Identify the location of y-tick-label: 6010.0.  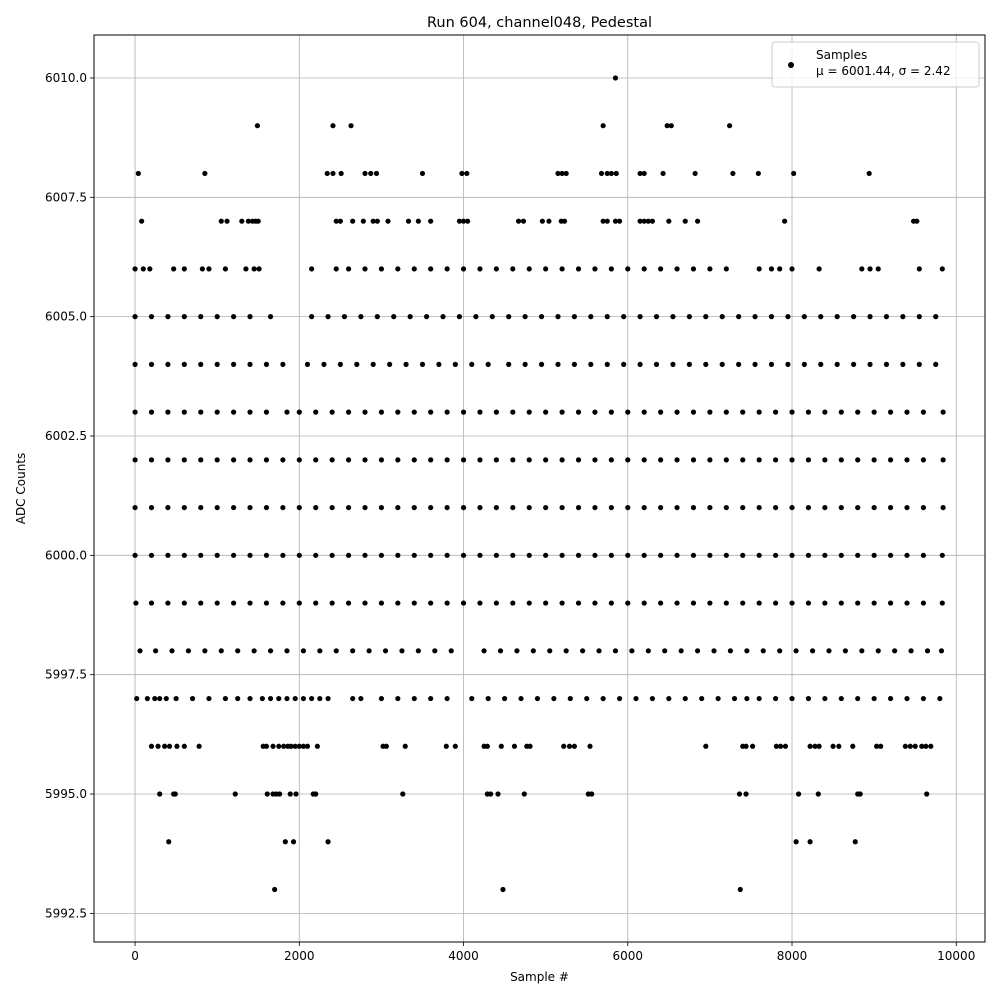
(66, 78).